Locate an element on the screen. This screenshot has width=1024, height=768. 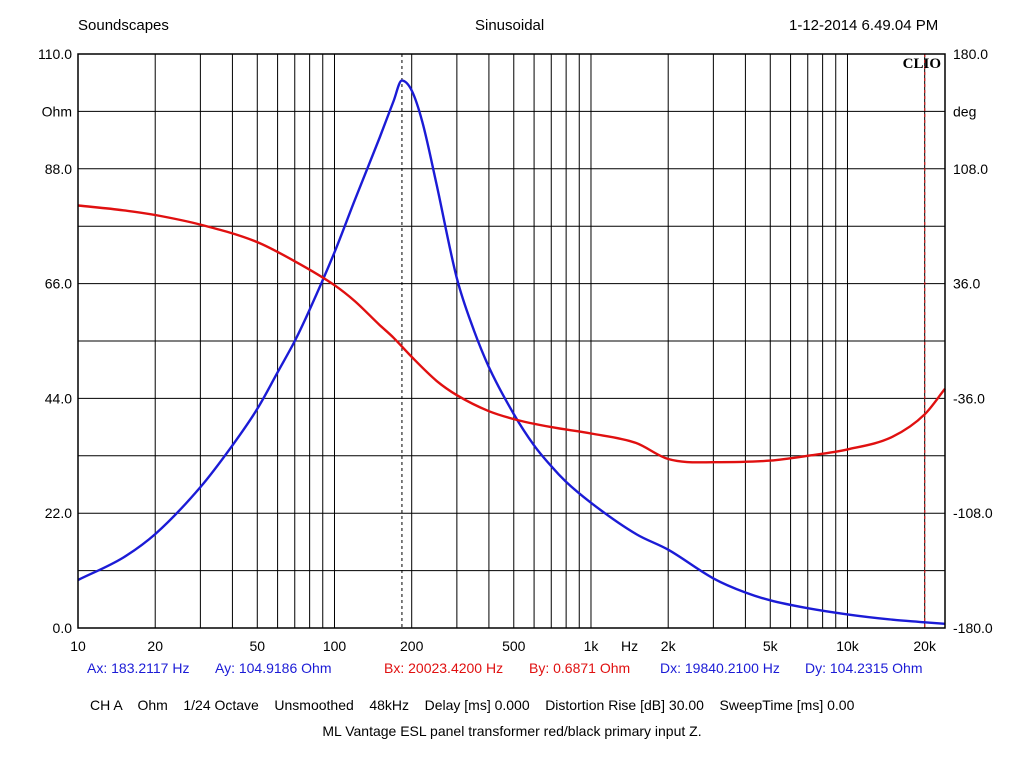
header-timestamp: 1-12-2014 6.49.04 PM is located at coordinates (864, 25).